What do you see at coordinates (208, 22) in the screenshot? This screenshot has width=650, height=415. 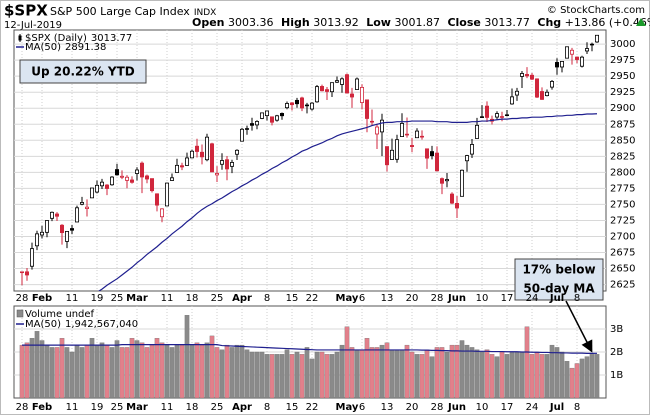 I see `open-label: Open` at bounding box center [208, 22].